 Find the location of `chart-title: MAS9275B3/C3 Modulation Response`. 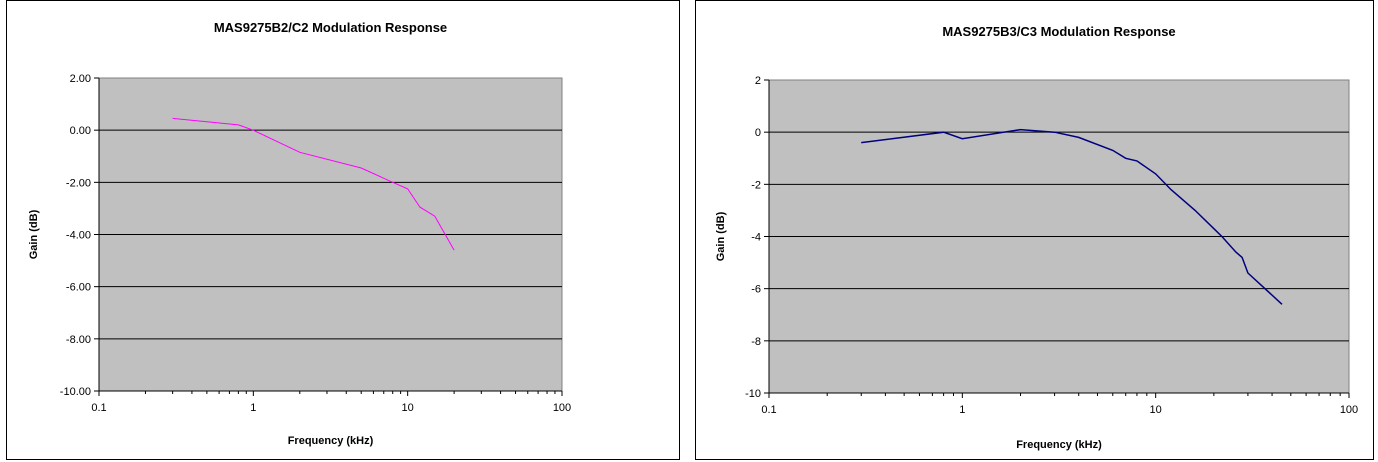

chart-title: MAS9275B3/C3 Modulation Response is located at coordinates (1058, 31).